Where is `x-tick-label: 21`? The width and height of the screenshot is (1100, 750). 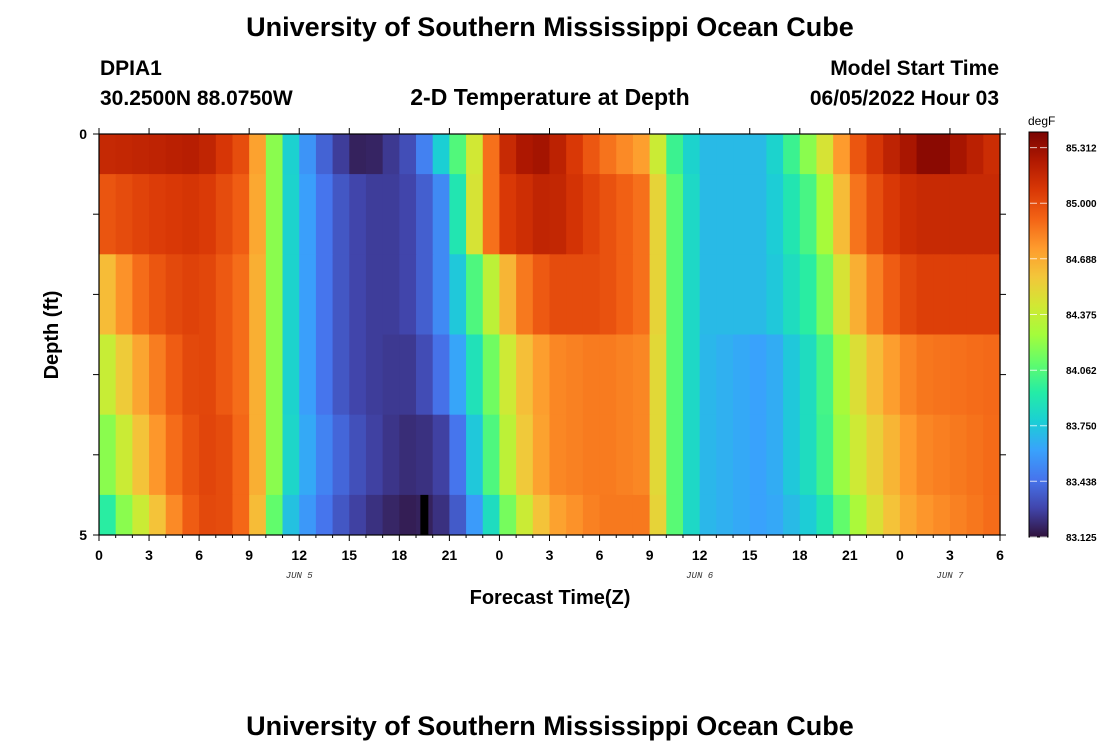 x-tick-label: 21 is located at coordinates (450, 555).